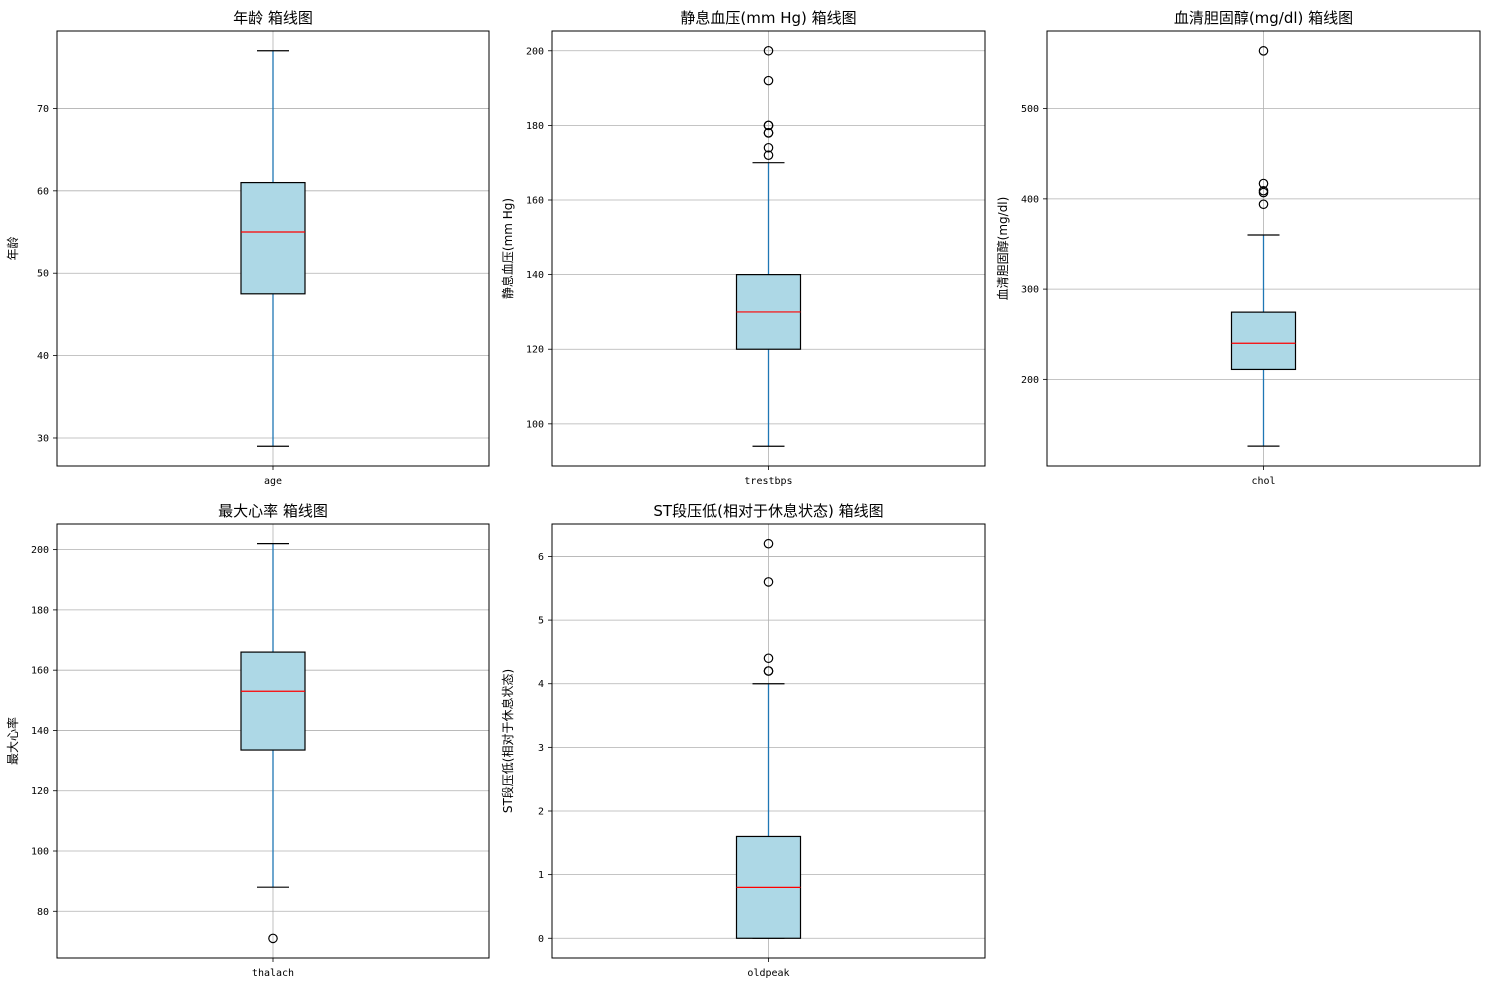 The width and height of the screenshot is (1489, 989). I want to click on x-tick-label: oldpeak, so click(768, 973).